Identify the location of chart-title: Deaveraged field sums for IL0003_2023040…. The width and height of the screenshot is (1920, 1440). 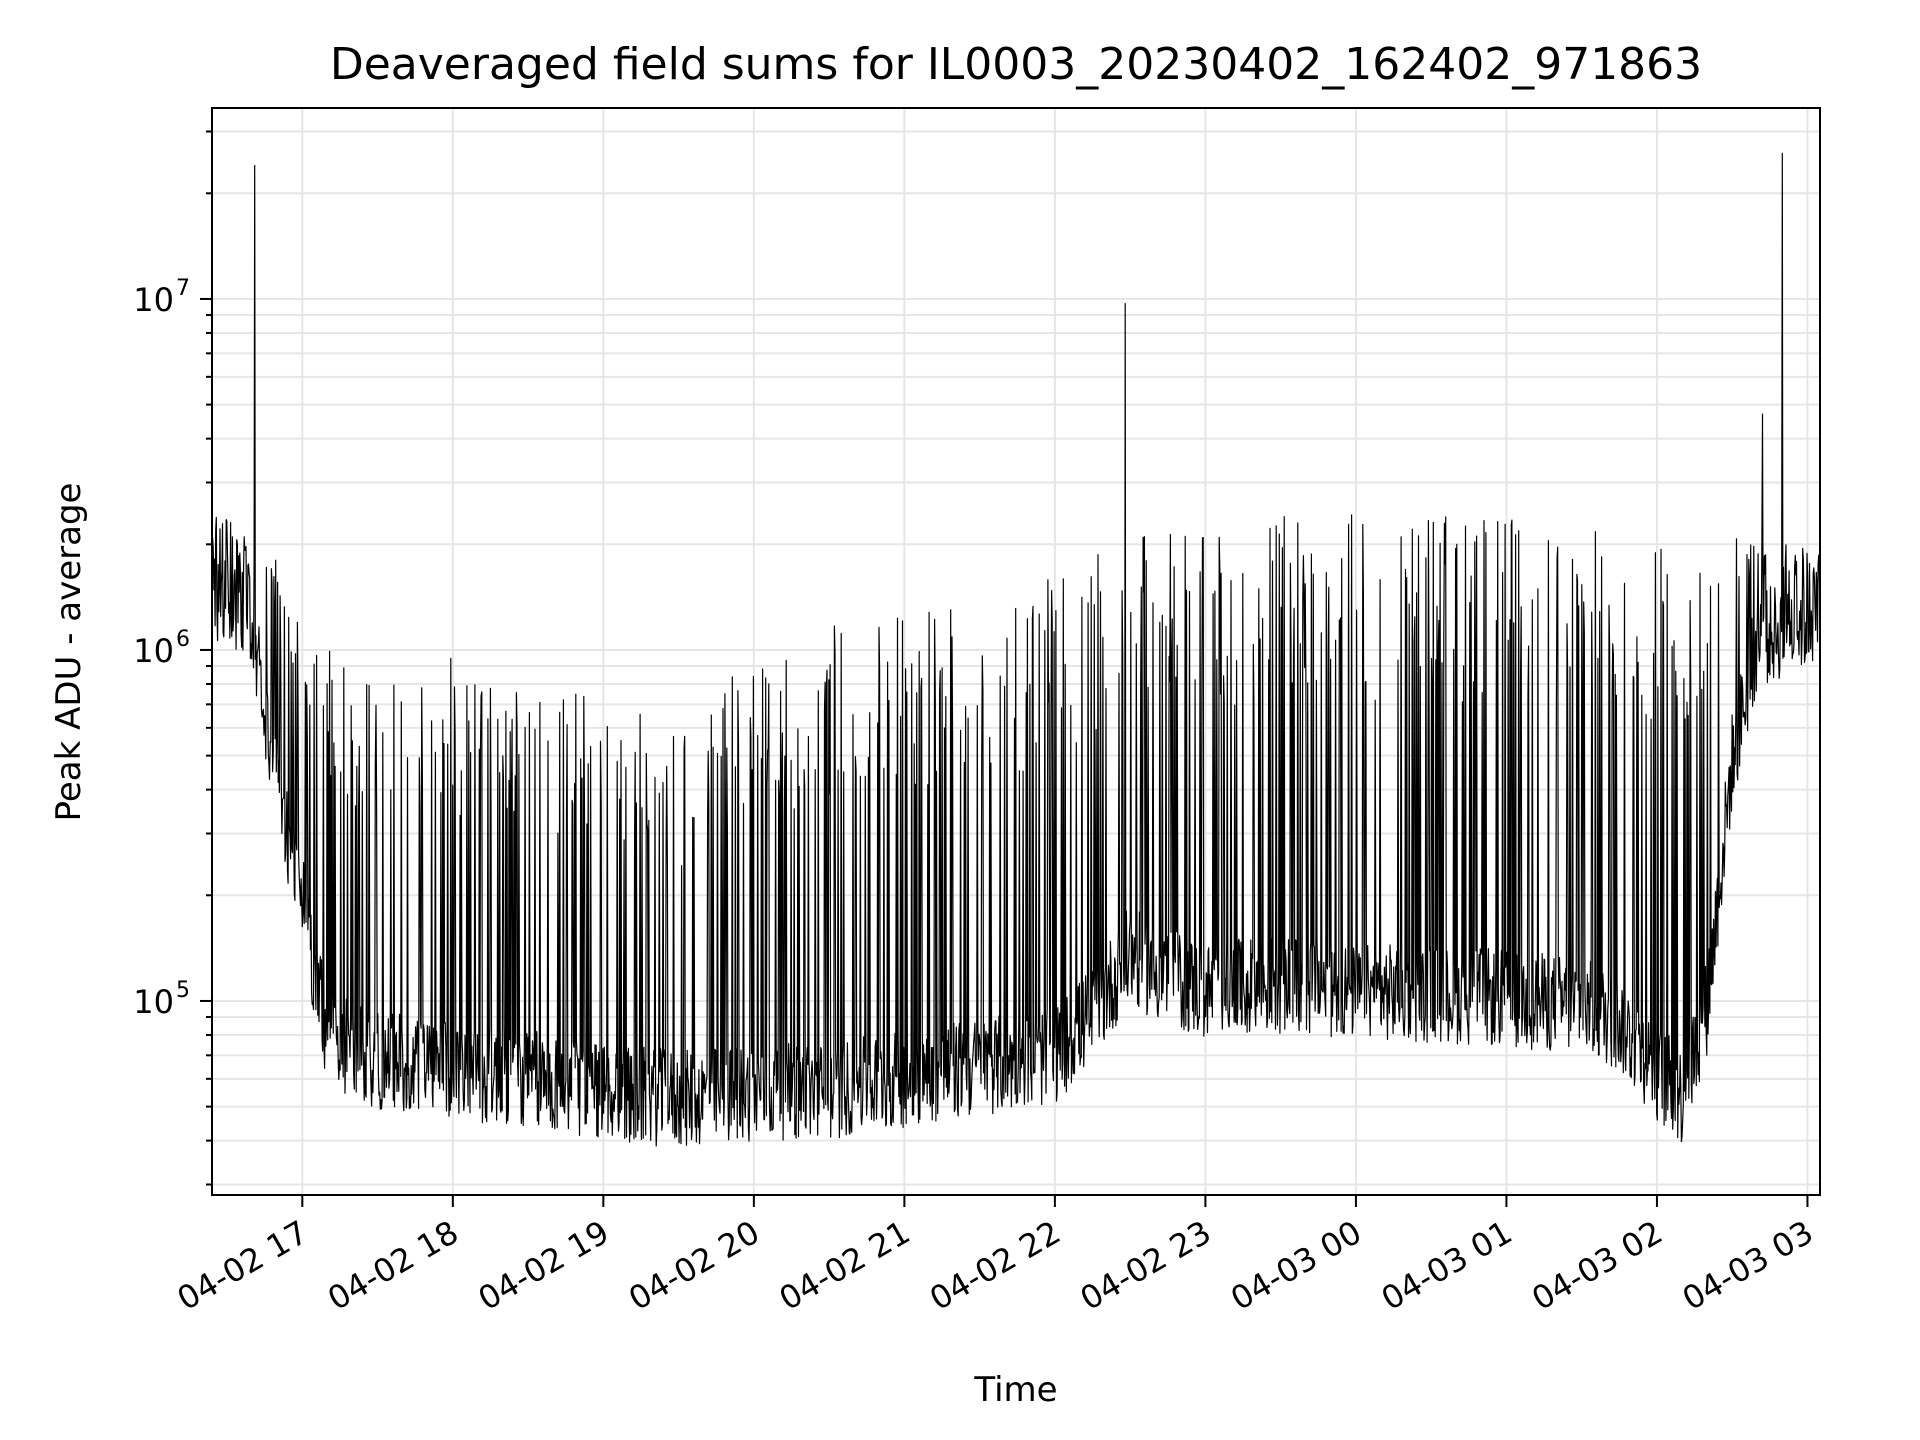
(1016, 64).